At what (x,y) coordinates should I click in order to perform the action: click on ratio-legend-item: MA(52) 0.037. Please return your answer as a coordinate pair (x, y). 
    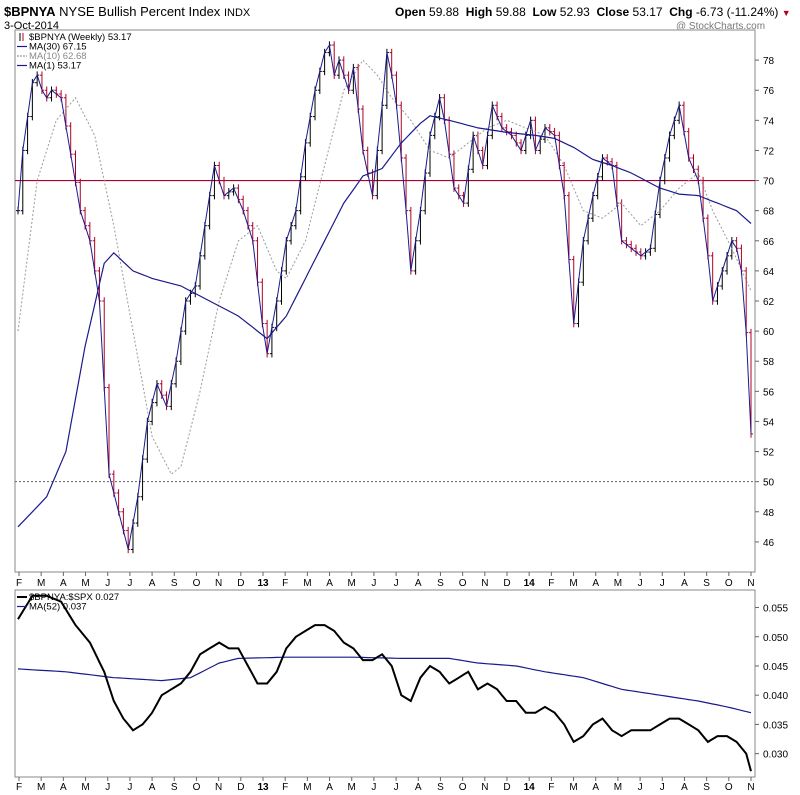
    Looking at the image, I should click on (52, 607).